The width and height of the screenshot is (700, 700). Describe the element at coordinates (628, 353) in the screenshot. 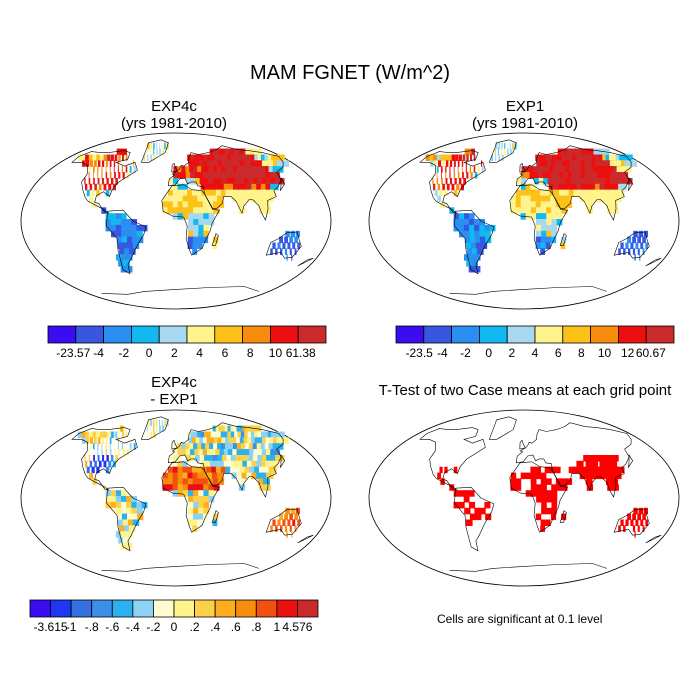

I see `colorbar-tick-label: 12` at that location.